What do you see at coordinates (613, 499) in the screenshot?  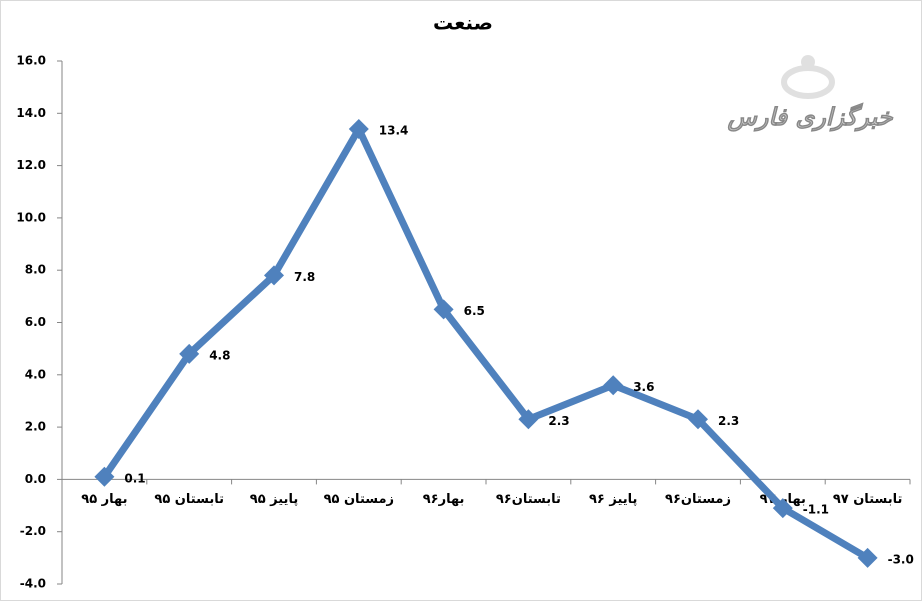 I see `x-tick-label: پاییز ۹۶` at bounding box center [613, 499].